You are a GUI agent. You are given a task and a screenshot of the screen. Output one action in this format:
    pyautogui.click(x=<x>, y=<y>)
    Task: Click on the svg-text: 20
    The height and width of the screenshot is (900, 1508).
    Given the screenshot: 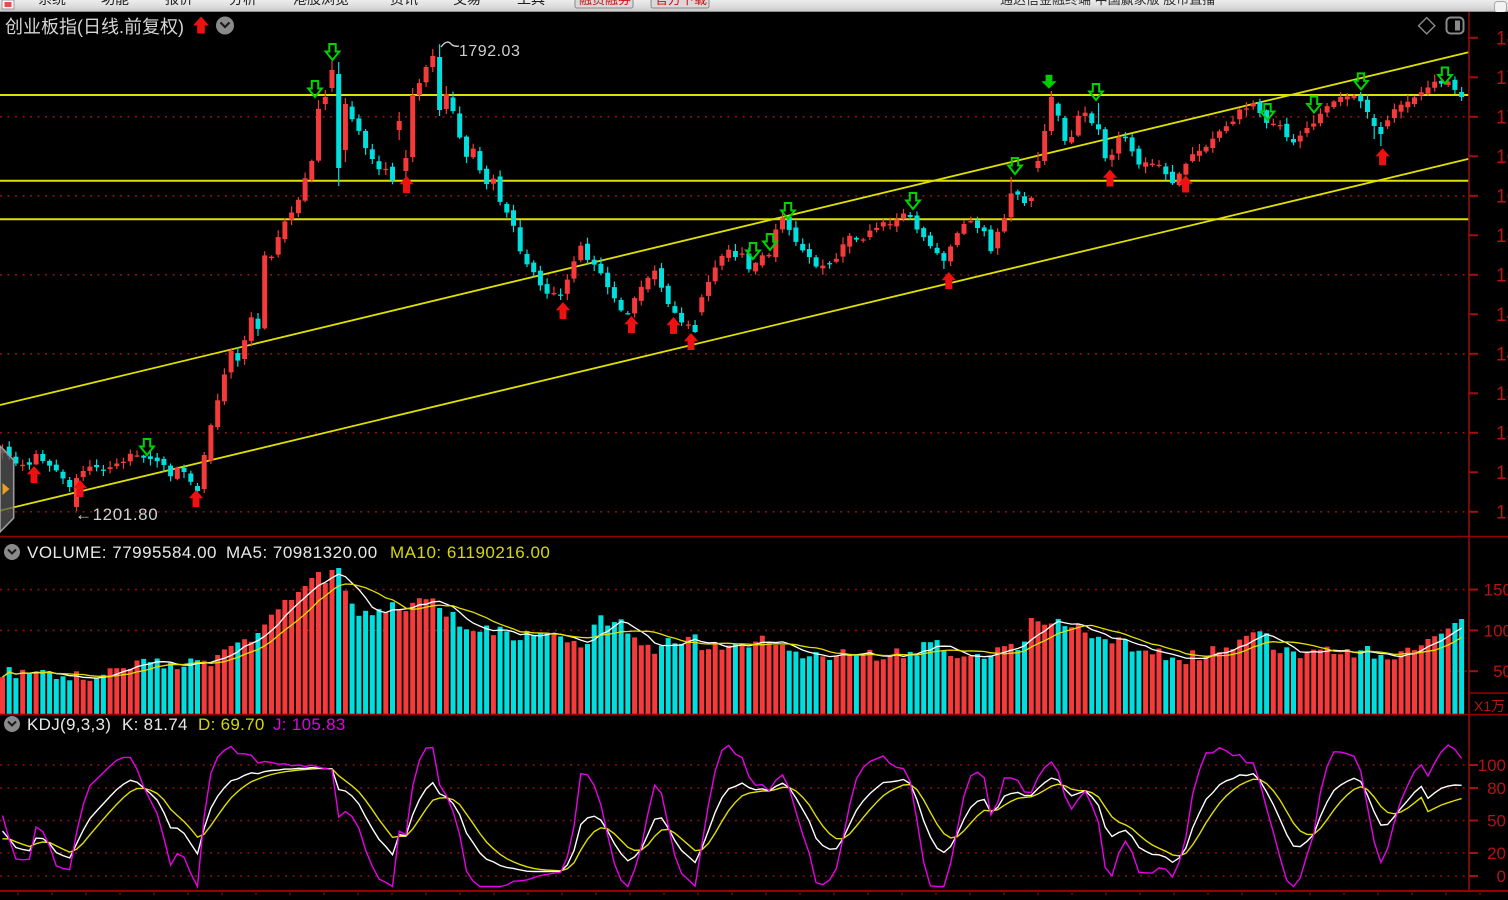 What is the action you would take?
    pyautogui.click(x=1496, y=853)
    